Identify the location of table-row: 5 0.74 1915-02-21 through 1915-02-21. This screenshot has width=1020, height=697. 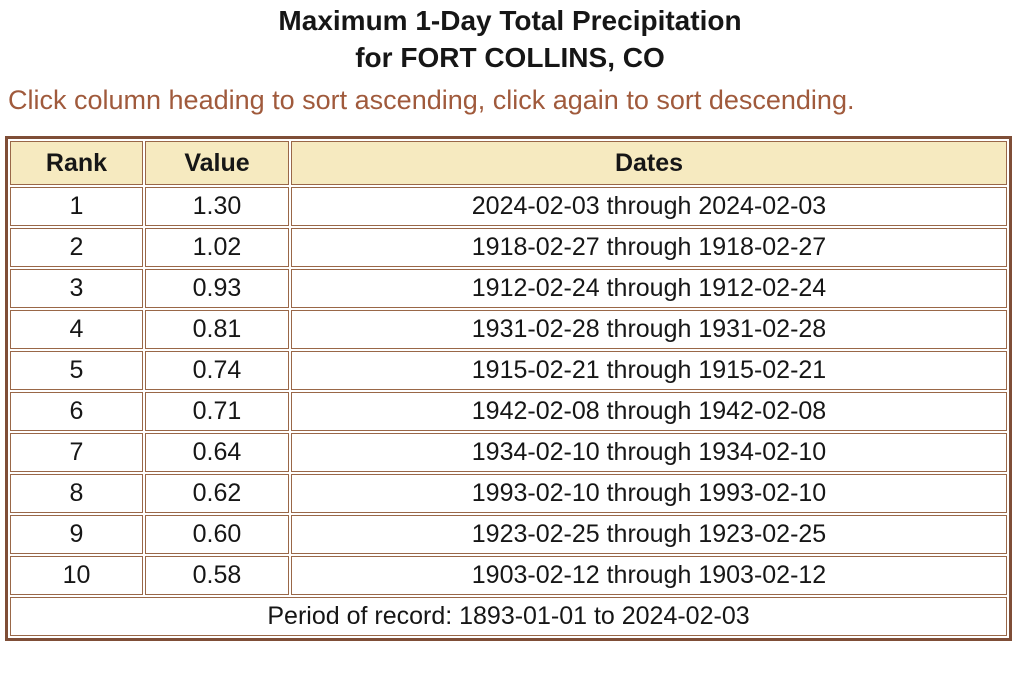
(508, 370).